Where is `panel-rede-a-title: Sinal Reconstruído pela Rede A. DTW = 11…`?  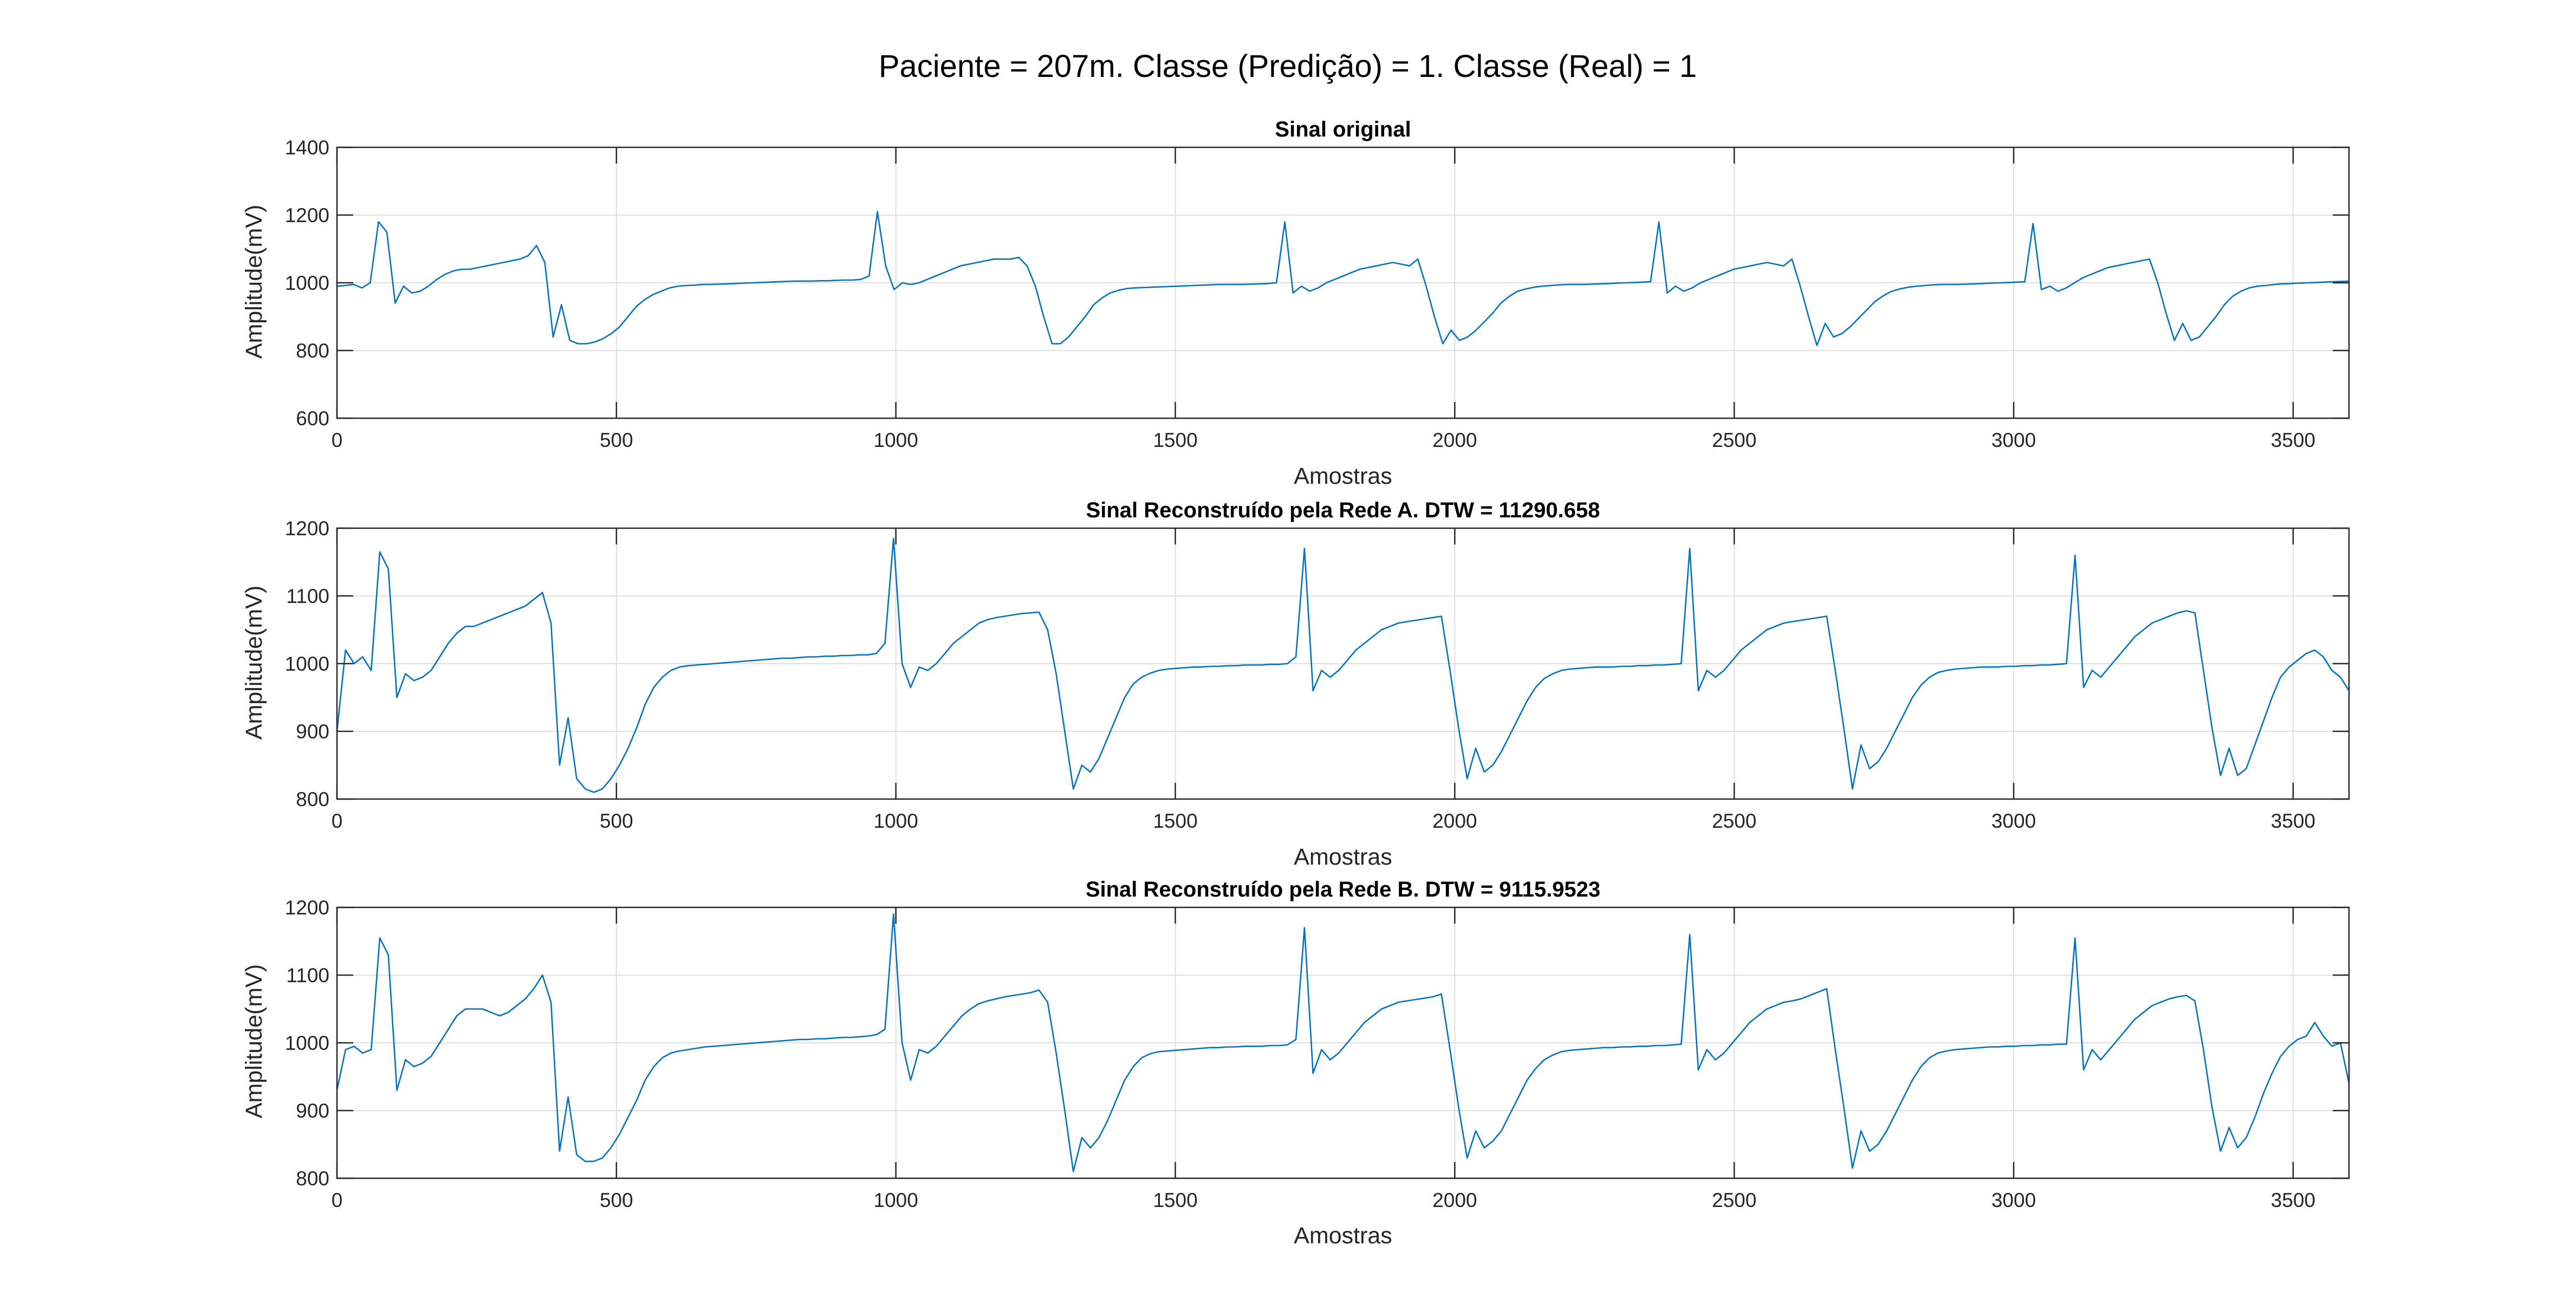
panel-rede-a-title: Sinal Reconstruído pela Rede A. DTW = 11… is located at coordinates (1343, 510).